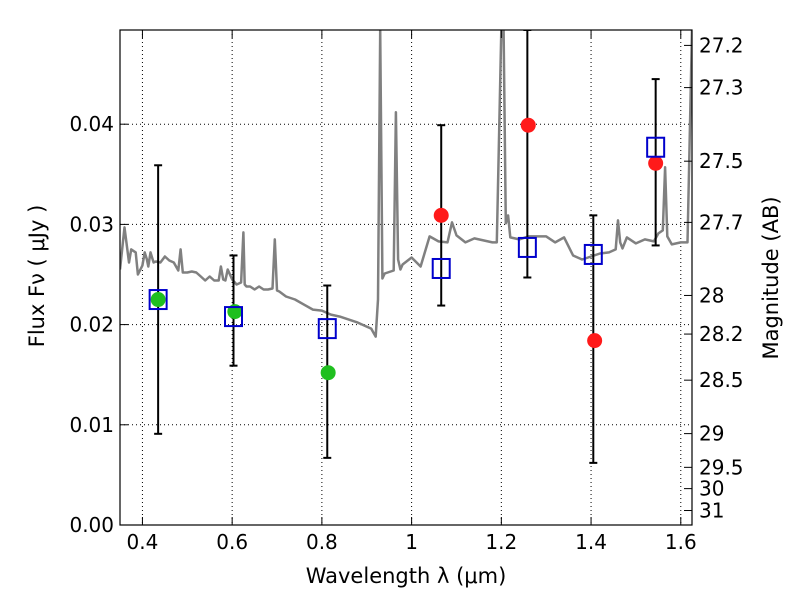 This screenshot has height=600, width=800. I want to click on x-tick-label: 1.2, so click(501, 542).